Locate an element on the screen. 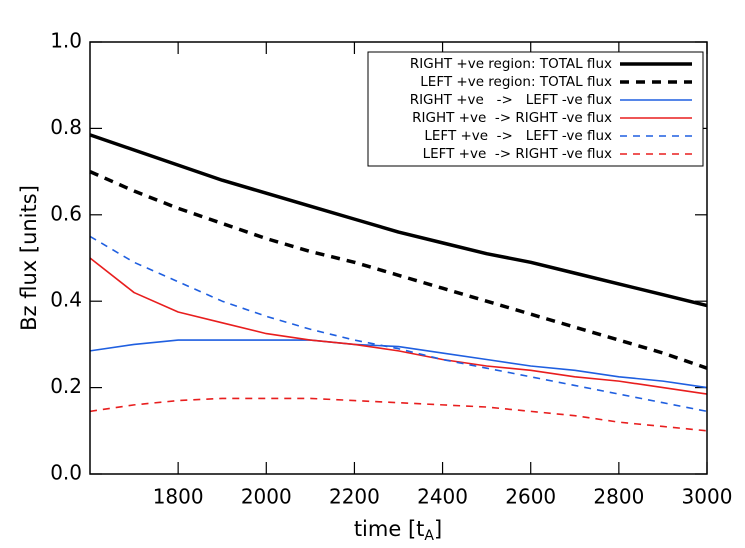 This screenshot has width=745, height=548. x-title-suffix: ] is located at coordinates (438, 529).